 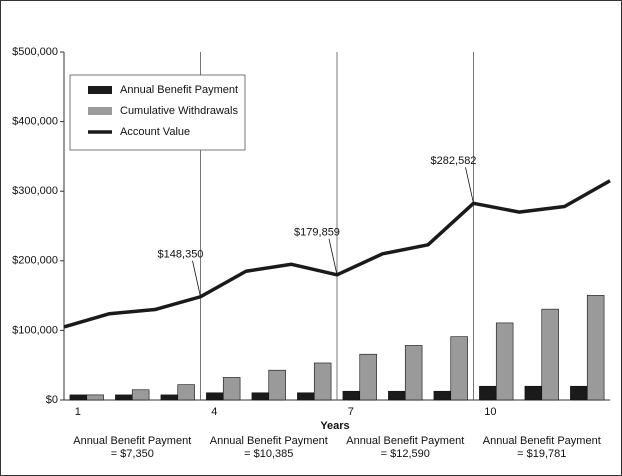 I want to click on x-tick-label: 4, so click(x=214, y=412).